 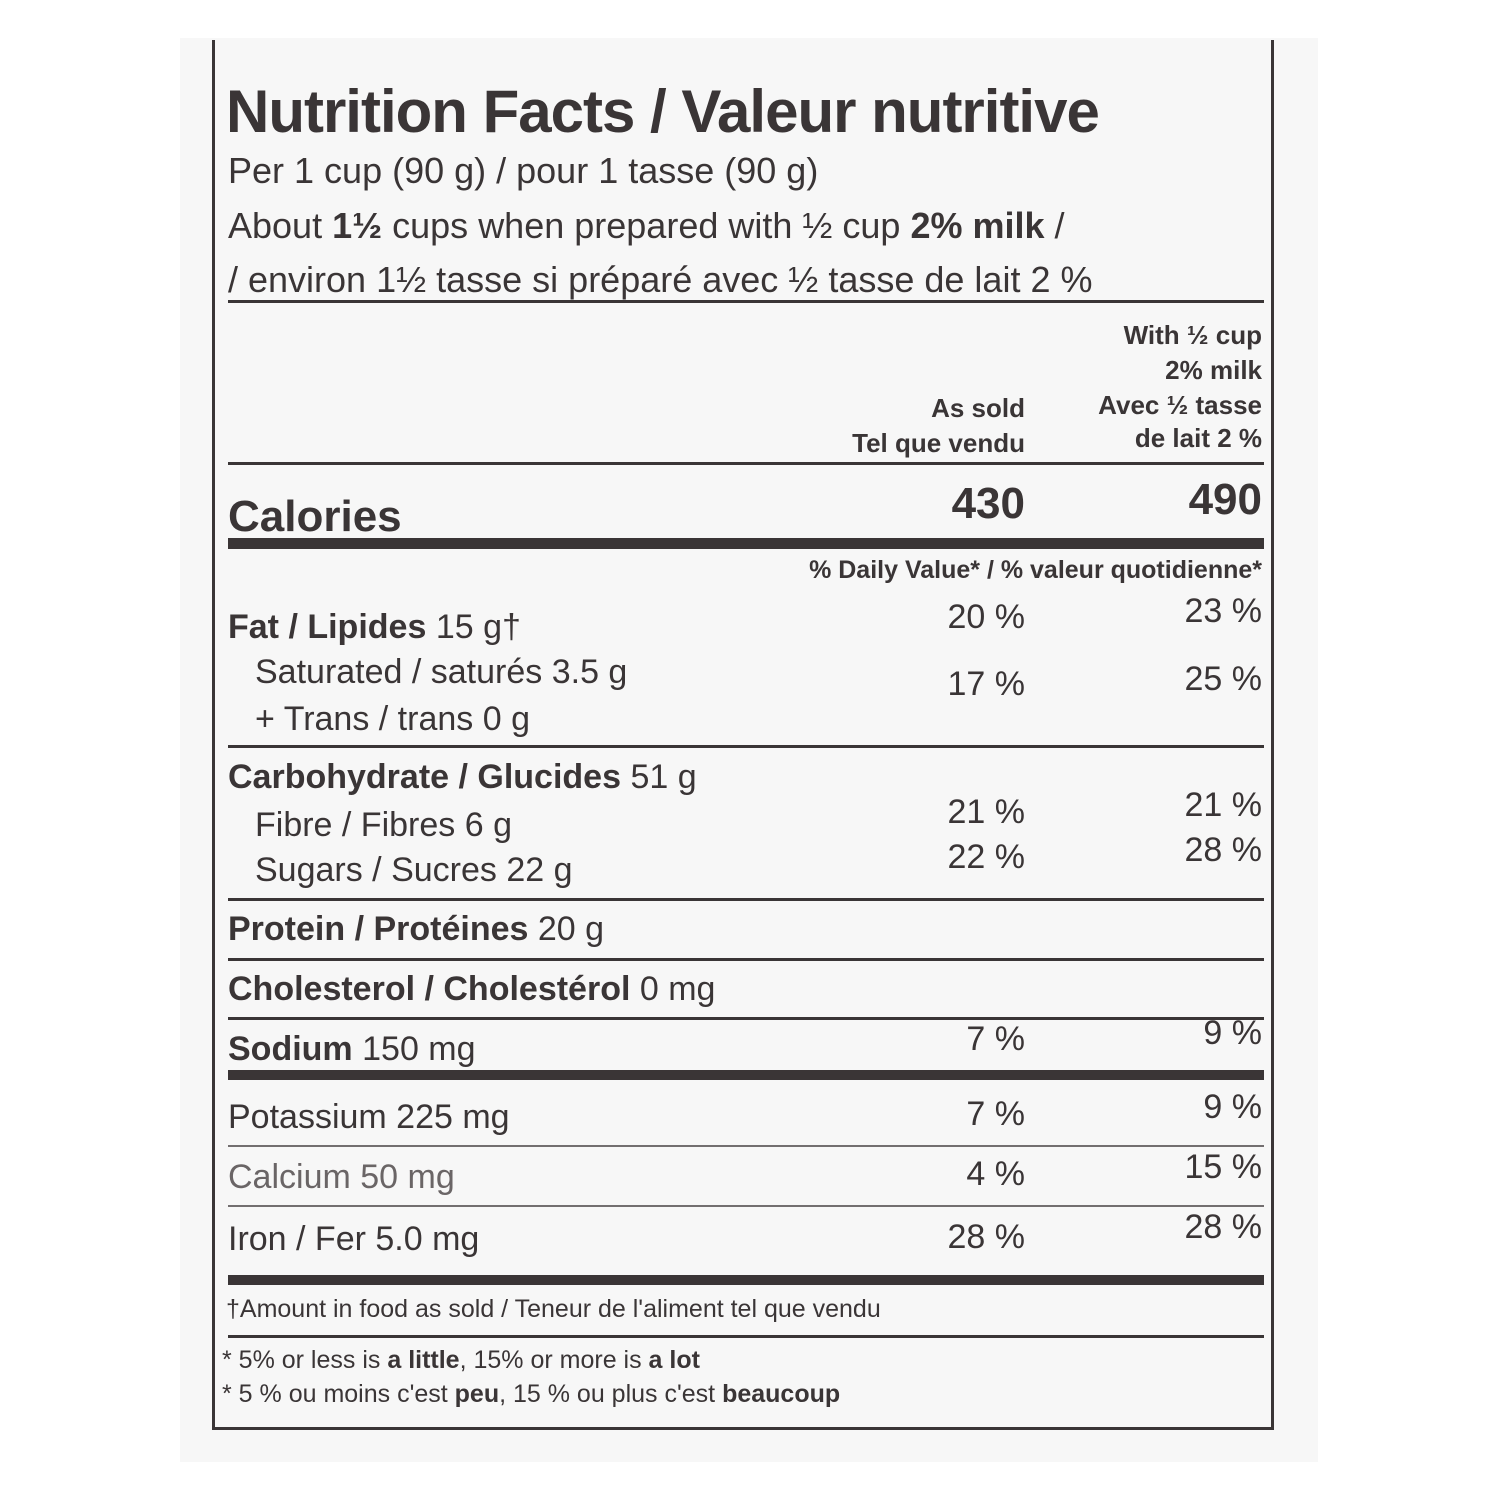 What do you see at coordinates (674, 1360) in the screenshot?
I see `text: a lot` at bounding box center [674, 1360].